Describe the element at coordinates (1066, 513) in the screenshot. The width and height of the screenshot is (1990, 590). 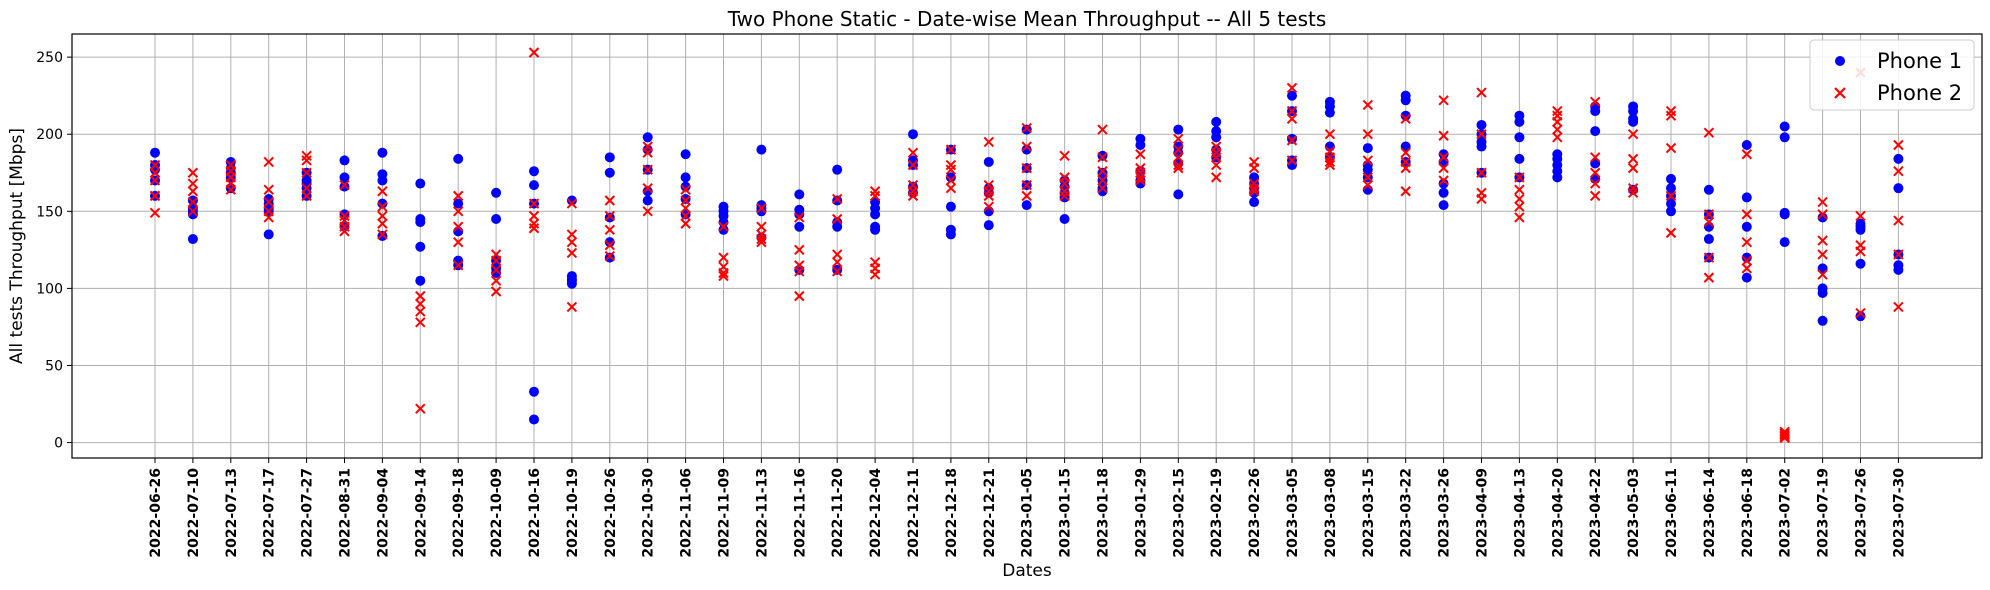
I see `x-tick-label: 2023-01-15` at that location.